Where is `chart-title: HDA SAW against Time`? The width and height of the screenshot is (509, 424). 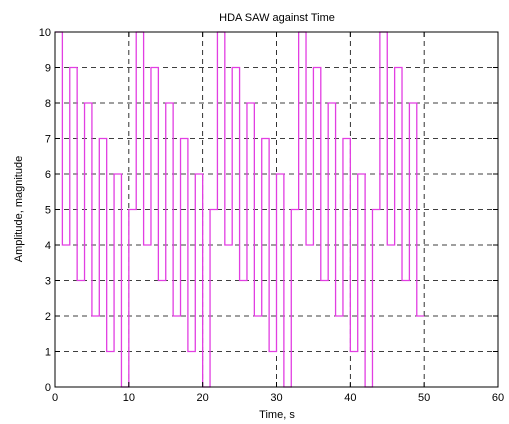
chart-title: HDA SAW against Time is located at coordinates (277, 18).